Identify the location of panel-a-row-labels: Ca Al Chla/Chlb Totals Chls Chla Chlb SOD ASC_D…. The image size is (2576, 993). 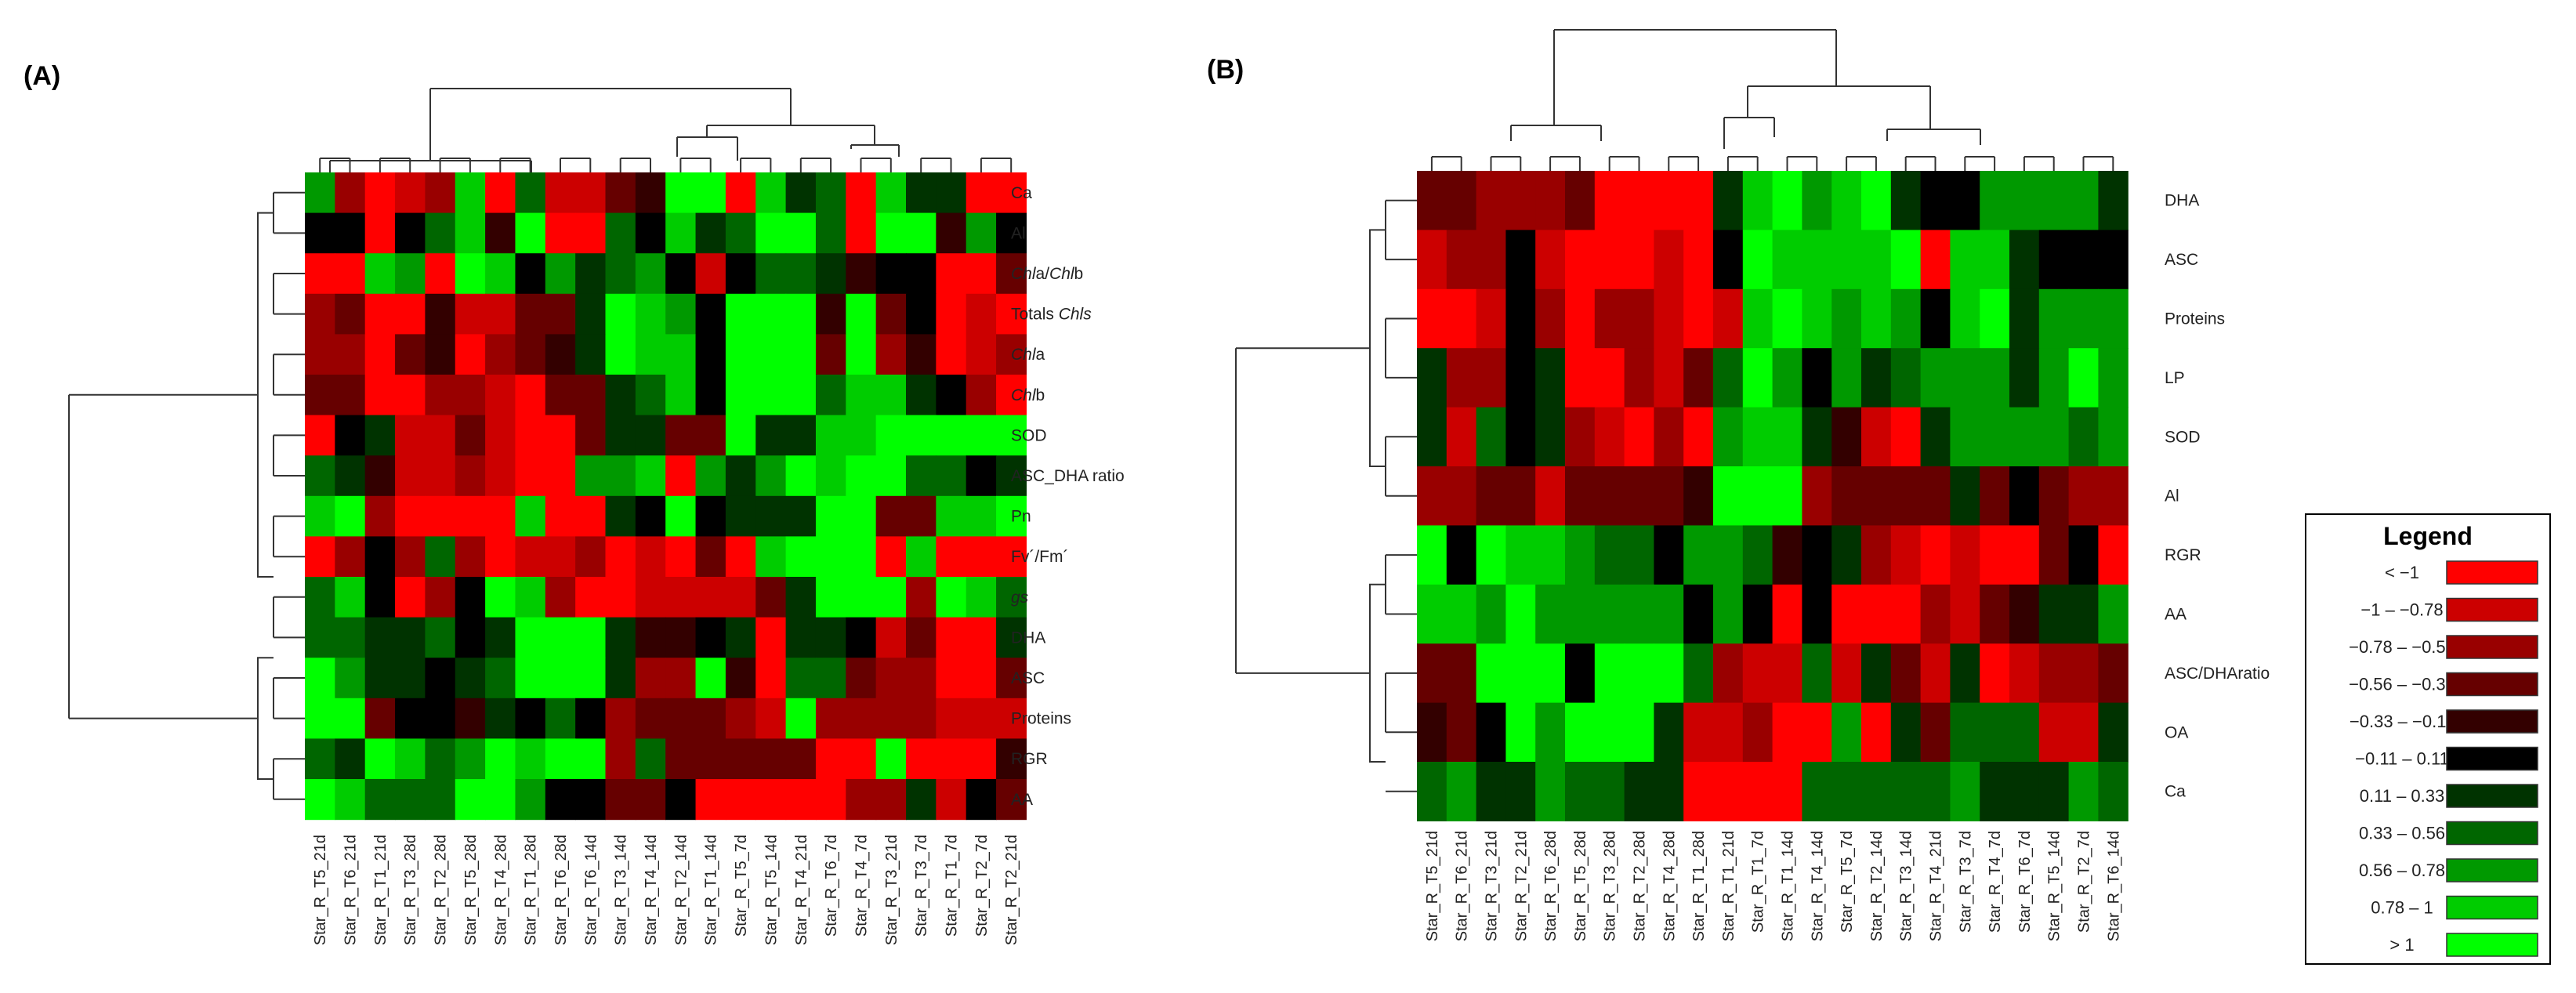
(1068, 496).